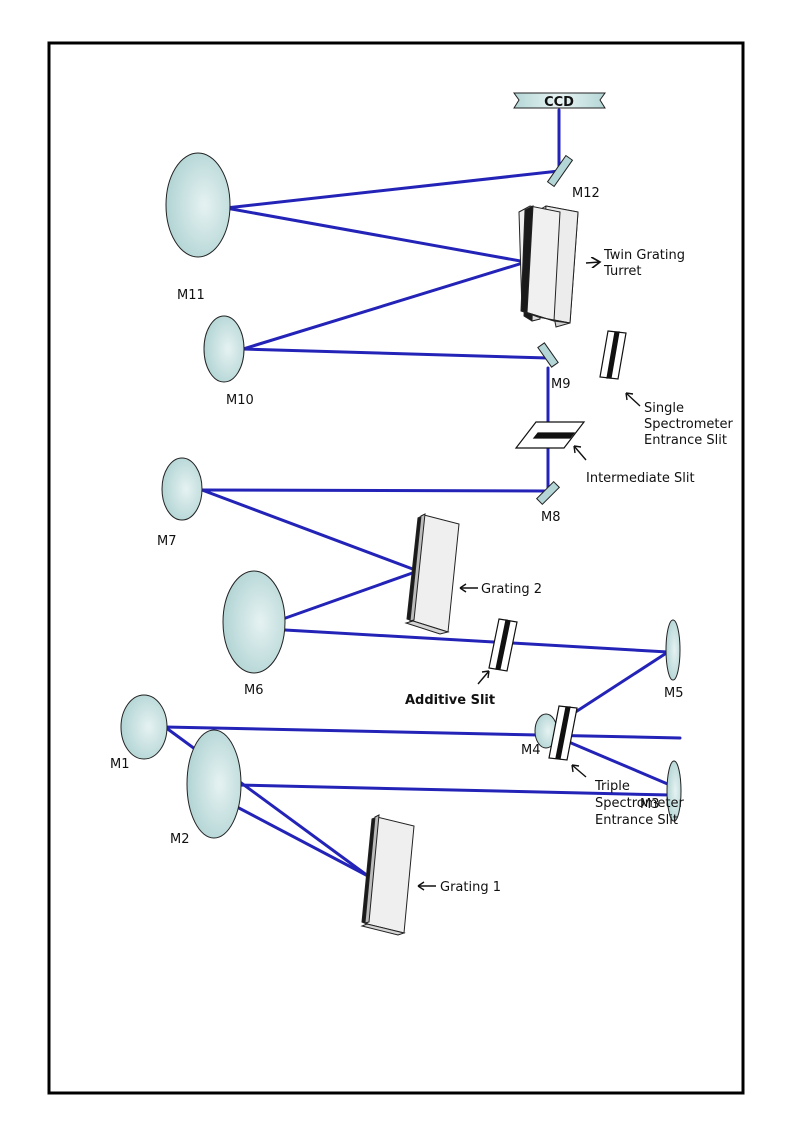 This screenshot has height=1123, width=794. What do you see at coordinates (120, 764) in the screenshot?
I see `label-m1: M1` at bounding box center [120, 764].